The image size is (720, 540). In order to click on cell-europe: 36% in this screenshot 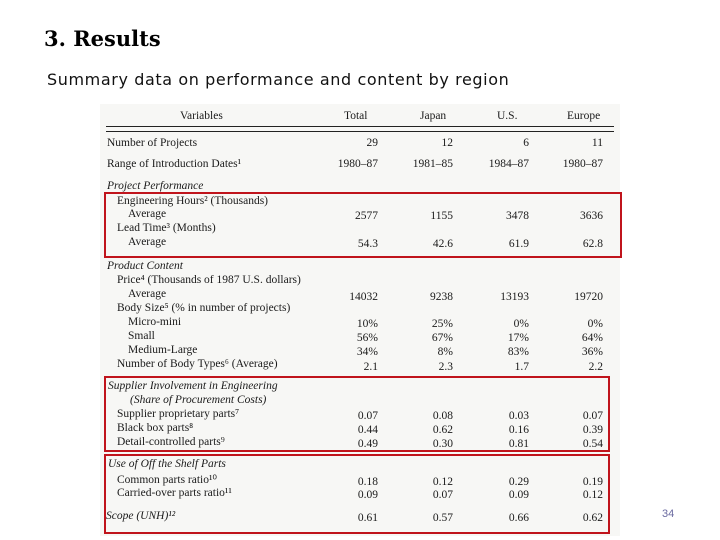, I will do `click(592, 352)`.